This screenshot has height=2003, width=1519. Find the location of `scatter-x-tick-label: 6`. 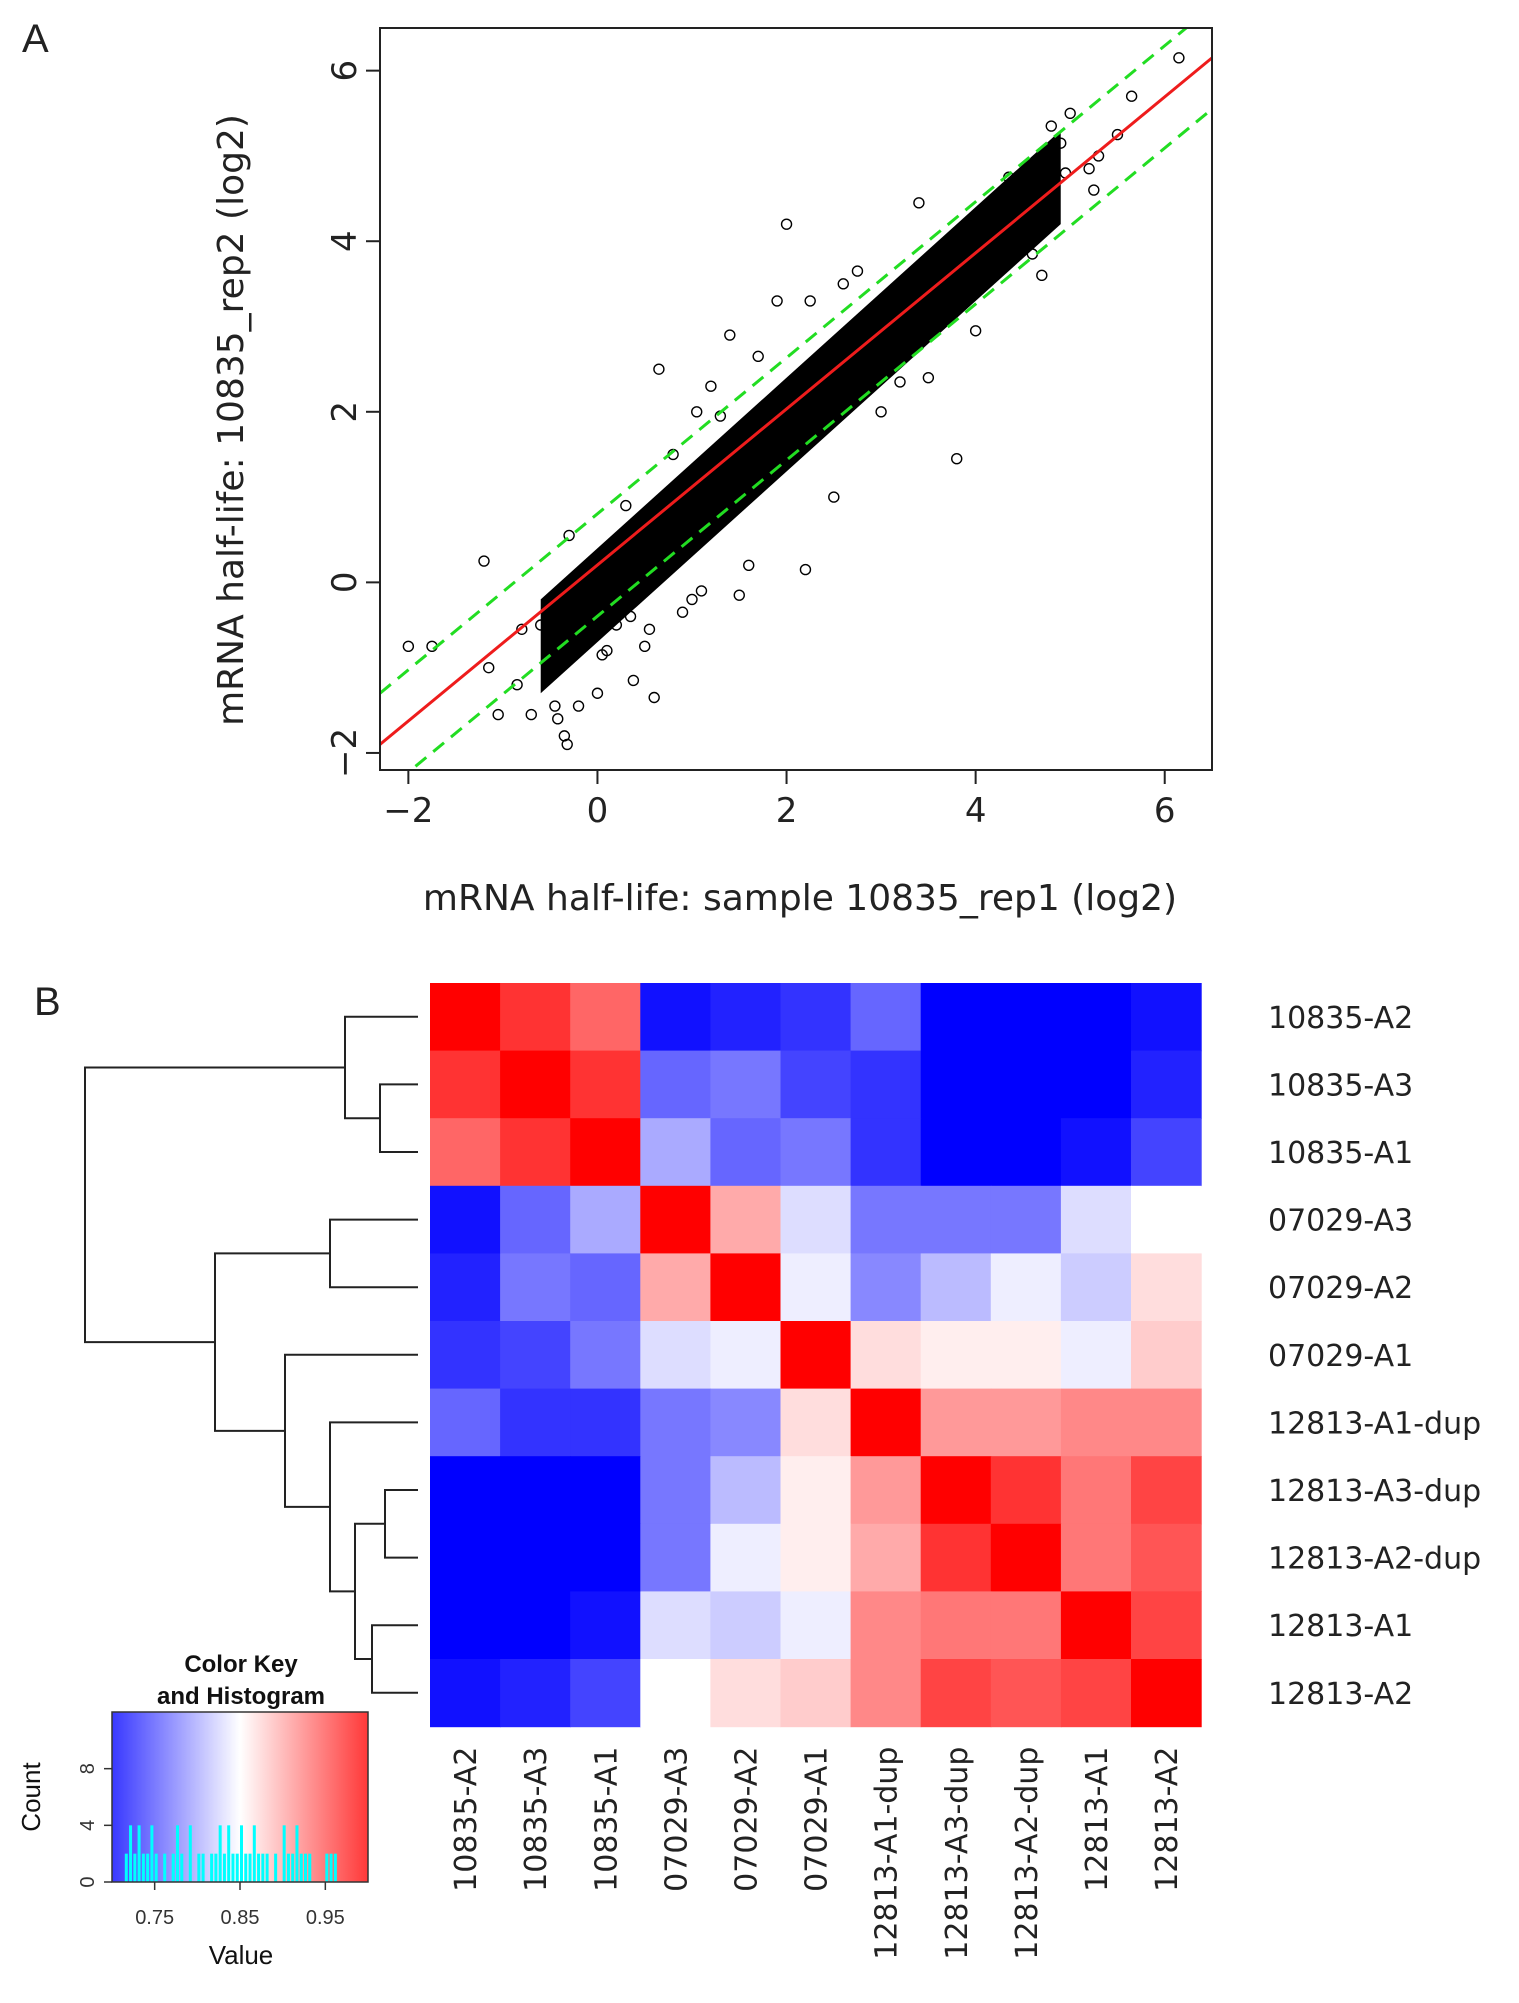

scatter-x-tick-label: 6 is located at coordinates (1165, 811).